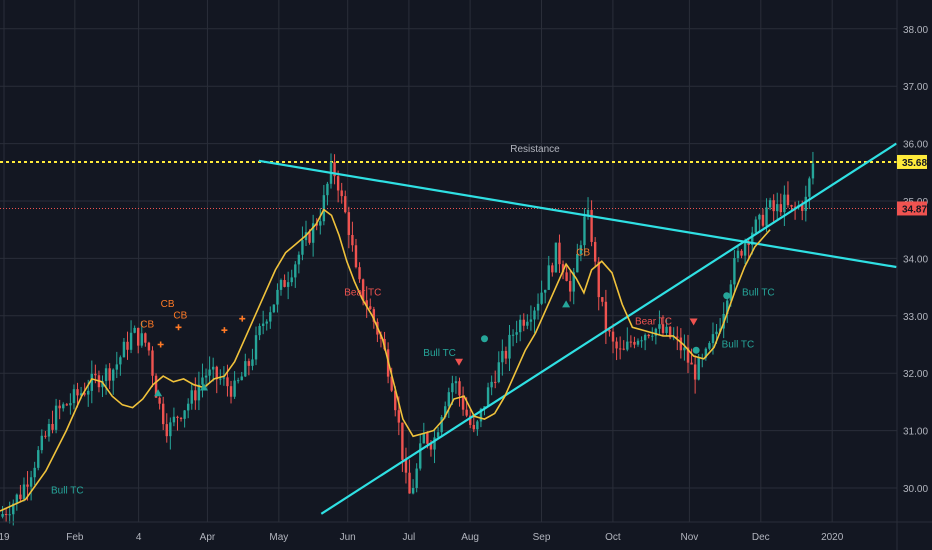 This screenshot has height=550, width=932. What do you see at coordinates (5, 537) in the screenshot?
I see `x-tick-label: 19` at bounding box center [5, 537].